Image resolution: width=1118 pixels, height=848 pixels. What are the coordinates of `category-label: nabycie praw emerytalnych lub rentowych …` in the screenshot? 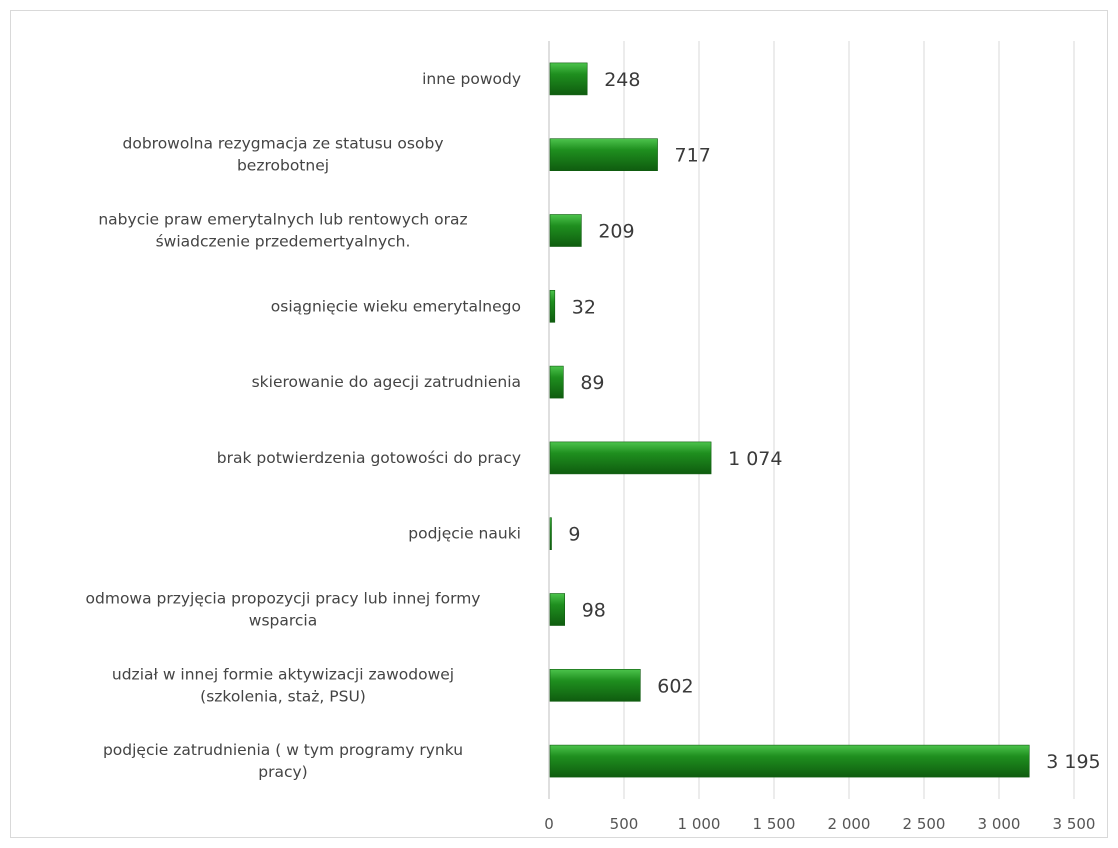 It's located at (282, 231).